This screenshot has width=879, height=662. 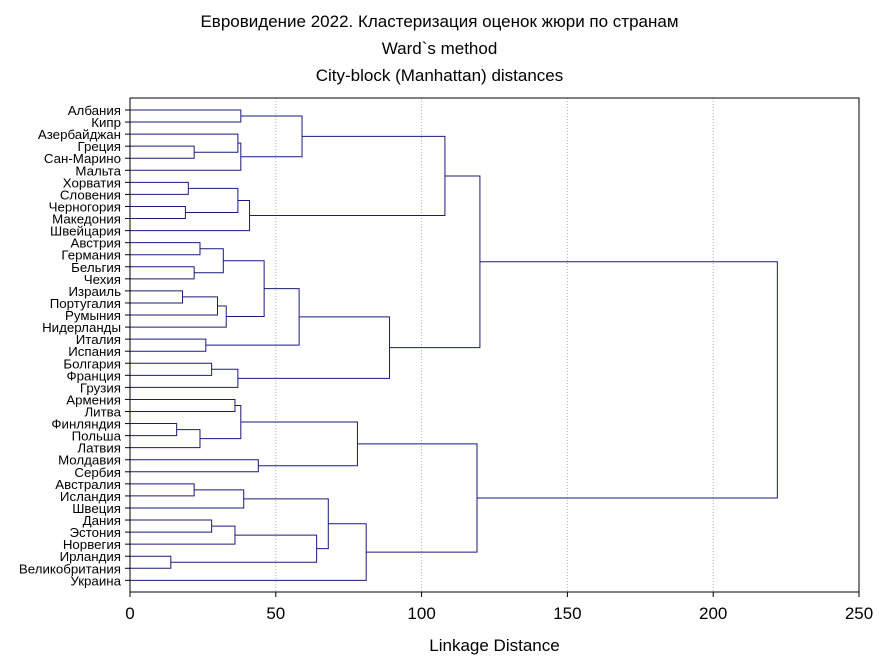 What do you see at coordinates (93, 315) in the screenshot?
I see `leaf-label: Румыния` at bounding box center [93, 315].